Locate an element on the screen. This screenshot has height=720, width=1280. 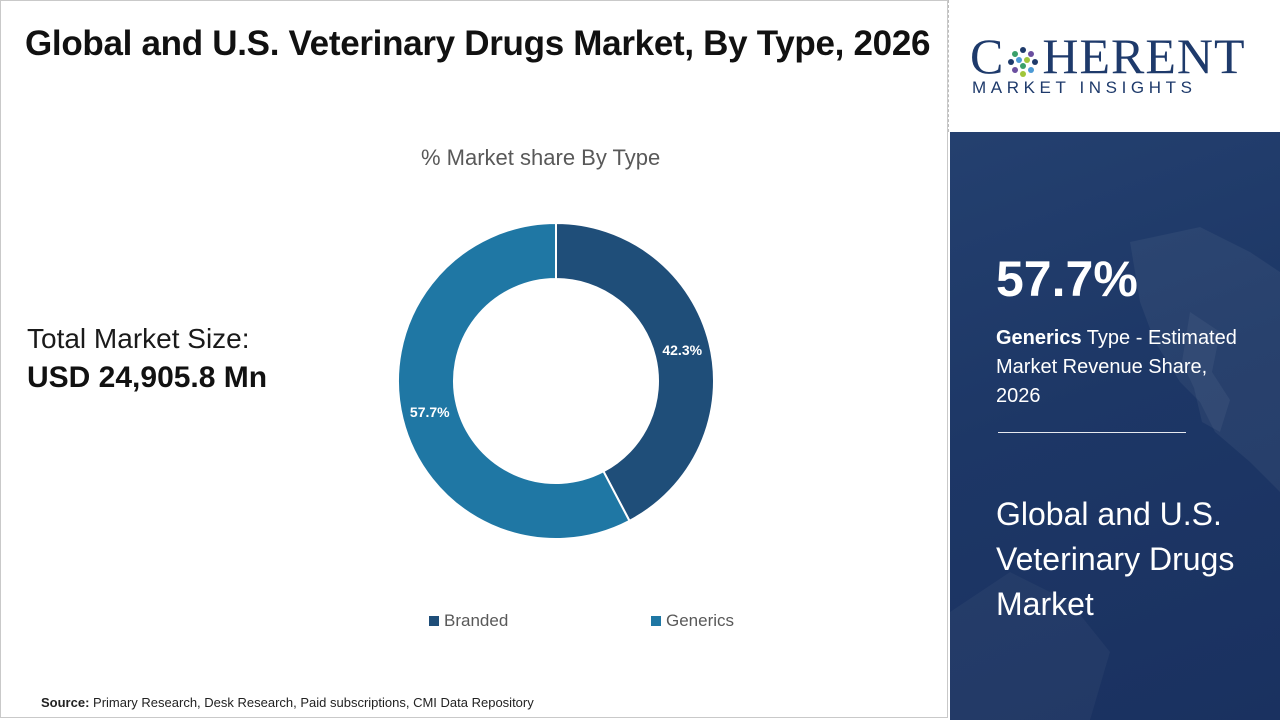
source-label: Source: is located at coordinates (65, 702).